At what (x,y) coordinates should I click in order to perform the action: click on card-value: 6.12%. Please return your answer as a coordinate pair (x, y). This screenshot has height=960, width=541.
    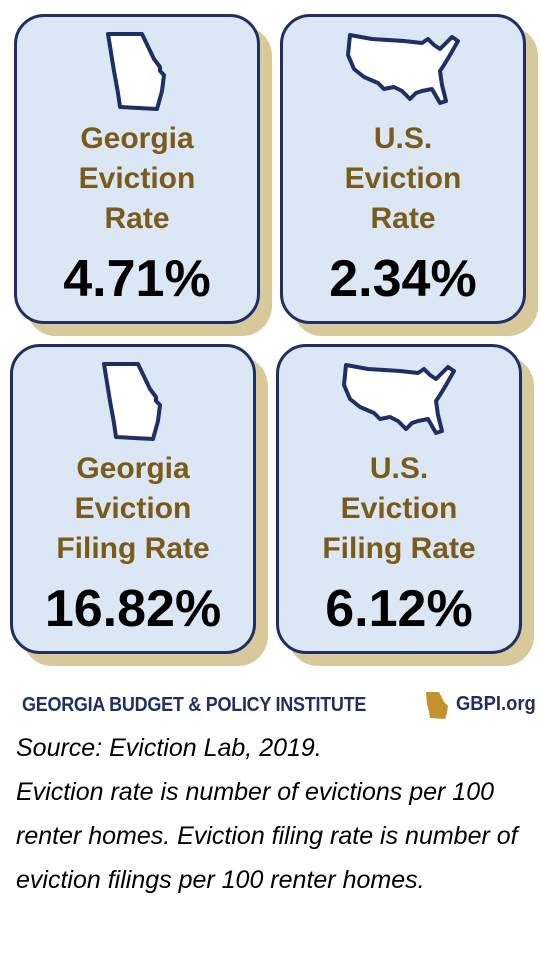
    Looking at the image, I should click on (399, 609).